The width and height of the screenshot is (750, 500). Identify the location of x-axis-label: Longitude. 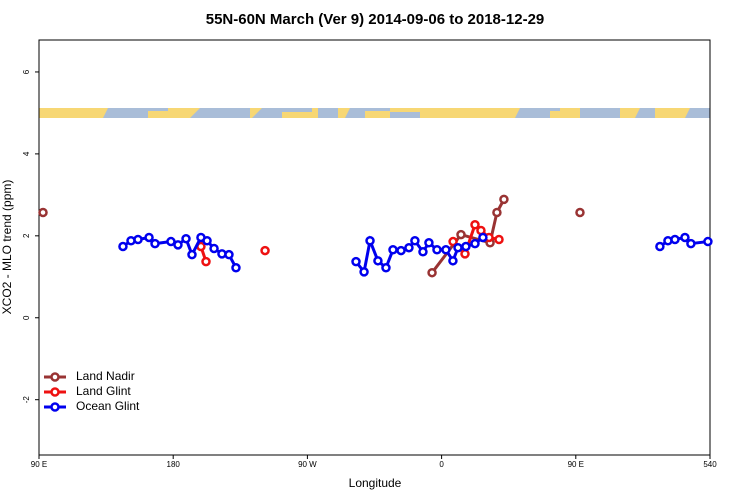
(375, 483).